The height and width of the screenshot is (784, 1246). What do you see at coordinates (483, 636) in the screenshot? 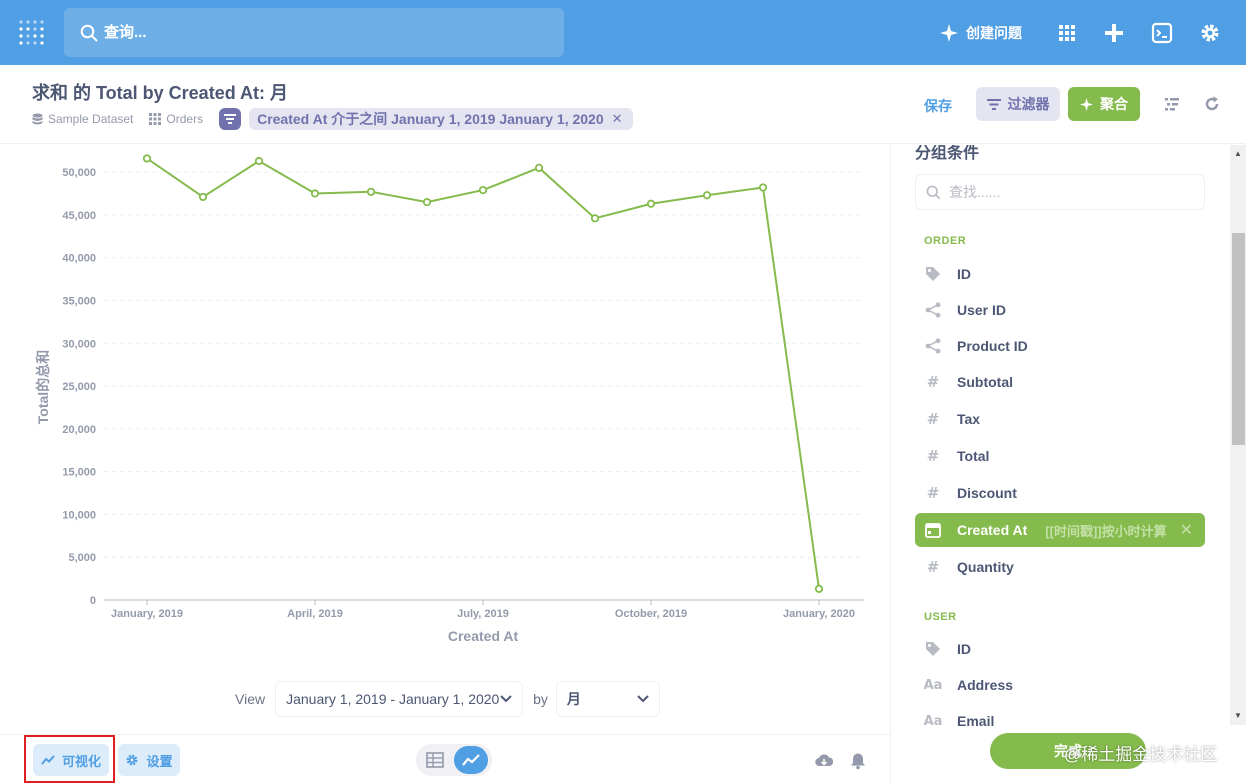
I see `x-axis-title: Created At` at bounding box center [483, 636].